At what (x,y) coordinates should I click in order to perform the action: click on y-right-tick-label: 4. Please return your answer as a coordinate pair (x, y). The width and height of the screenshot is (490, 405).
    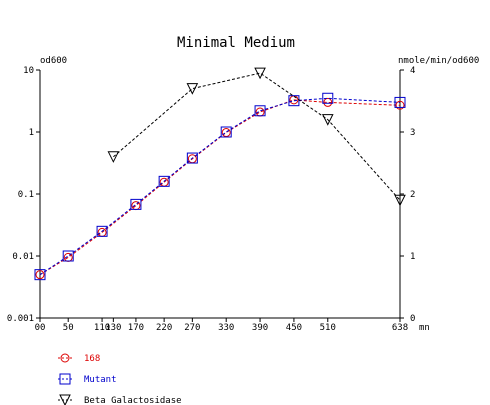
    Looking at the image, I should click on (412, 71).